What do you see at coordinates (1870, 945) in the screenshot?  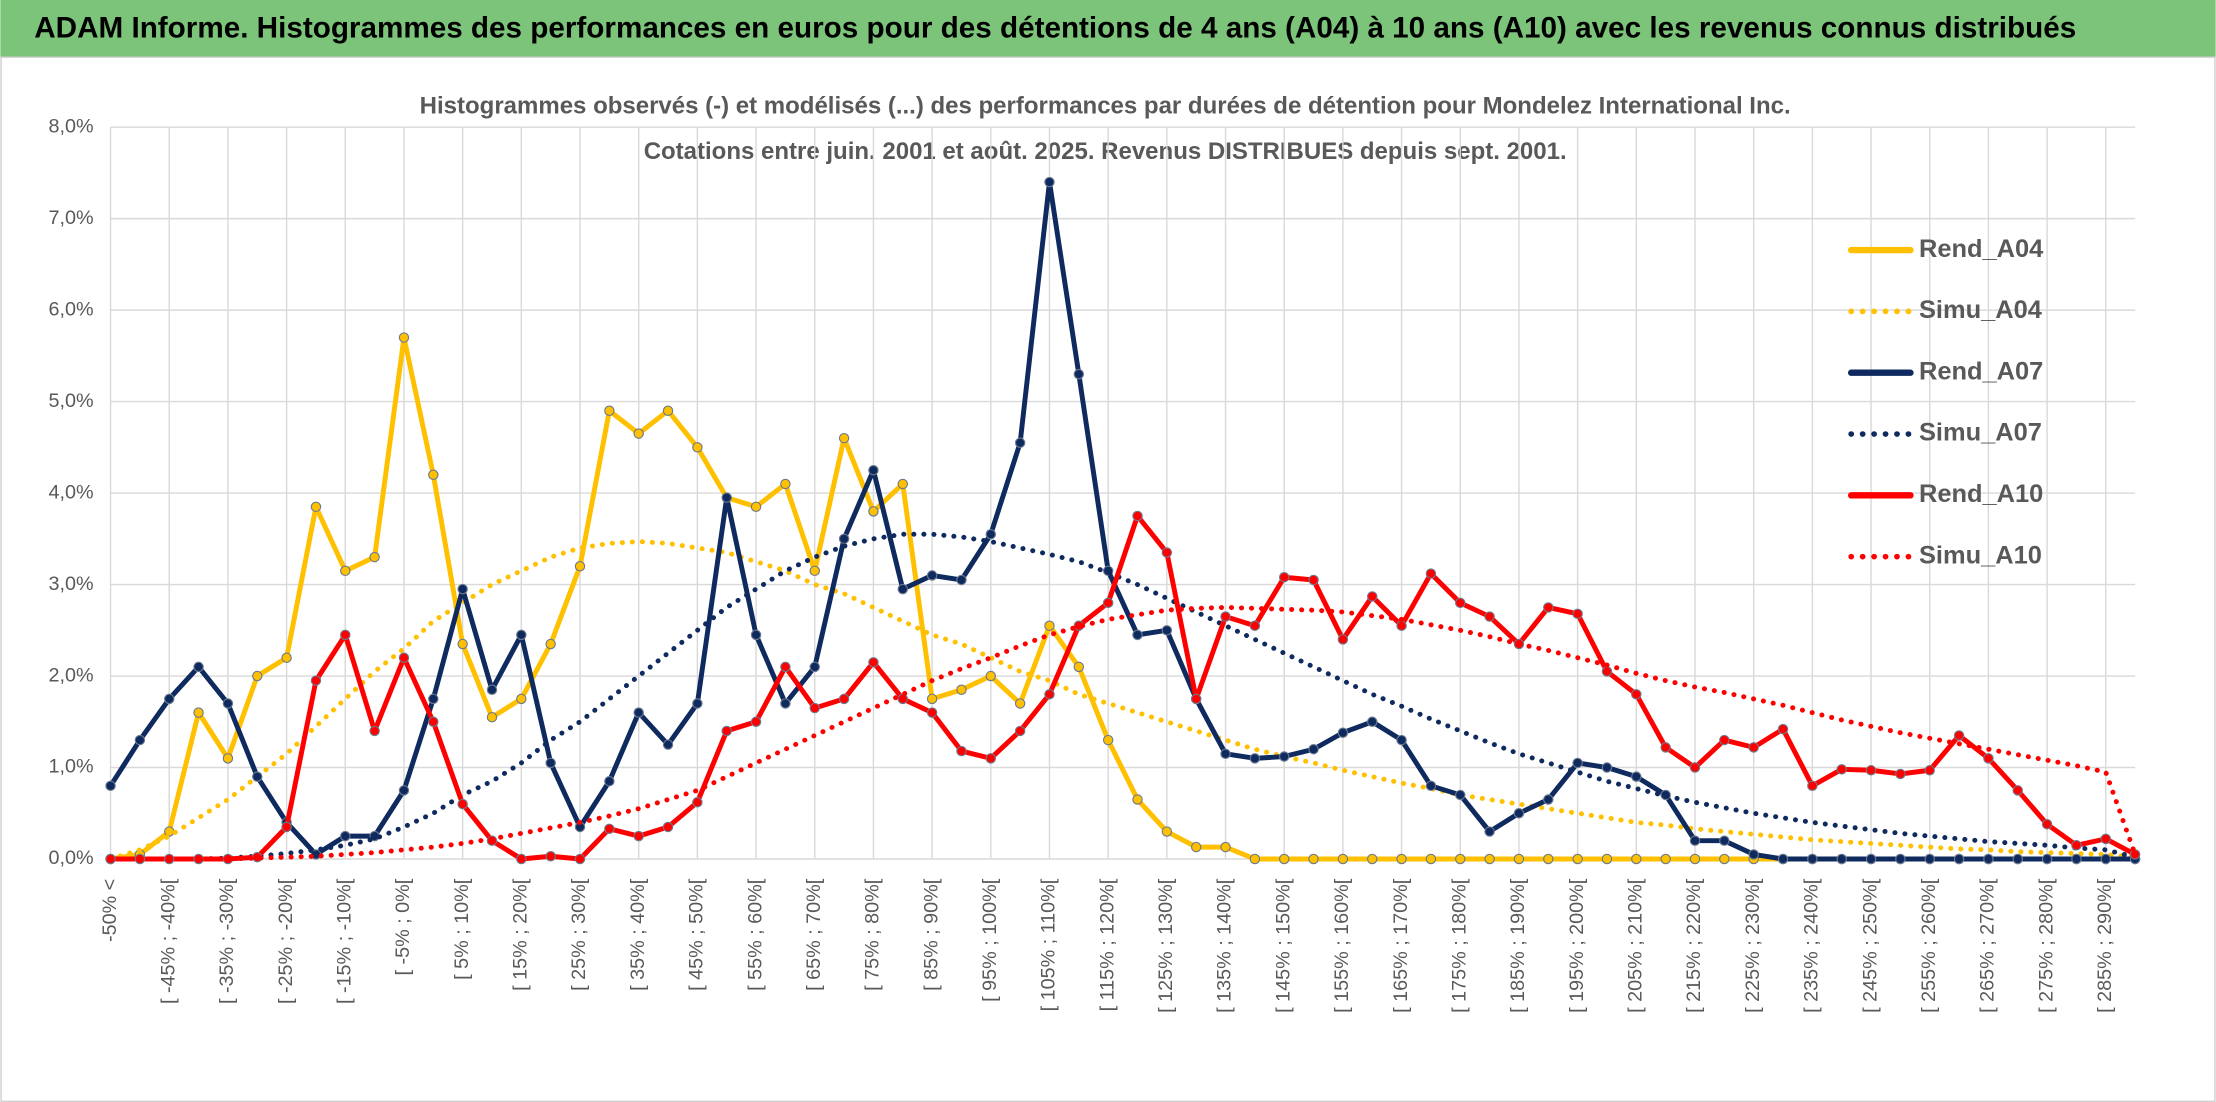 I see `x-tick-label: [ 245% ; 250%[` at bounding box center [1870, 945].